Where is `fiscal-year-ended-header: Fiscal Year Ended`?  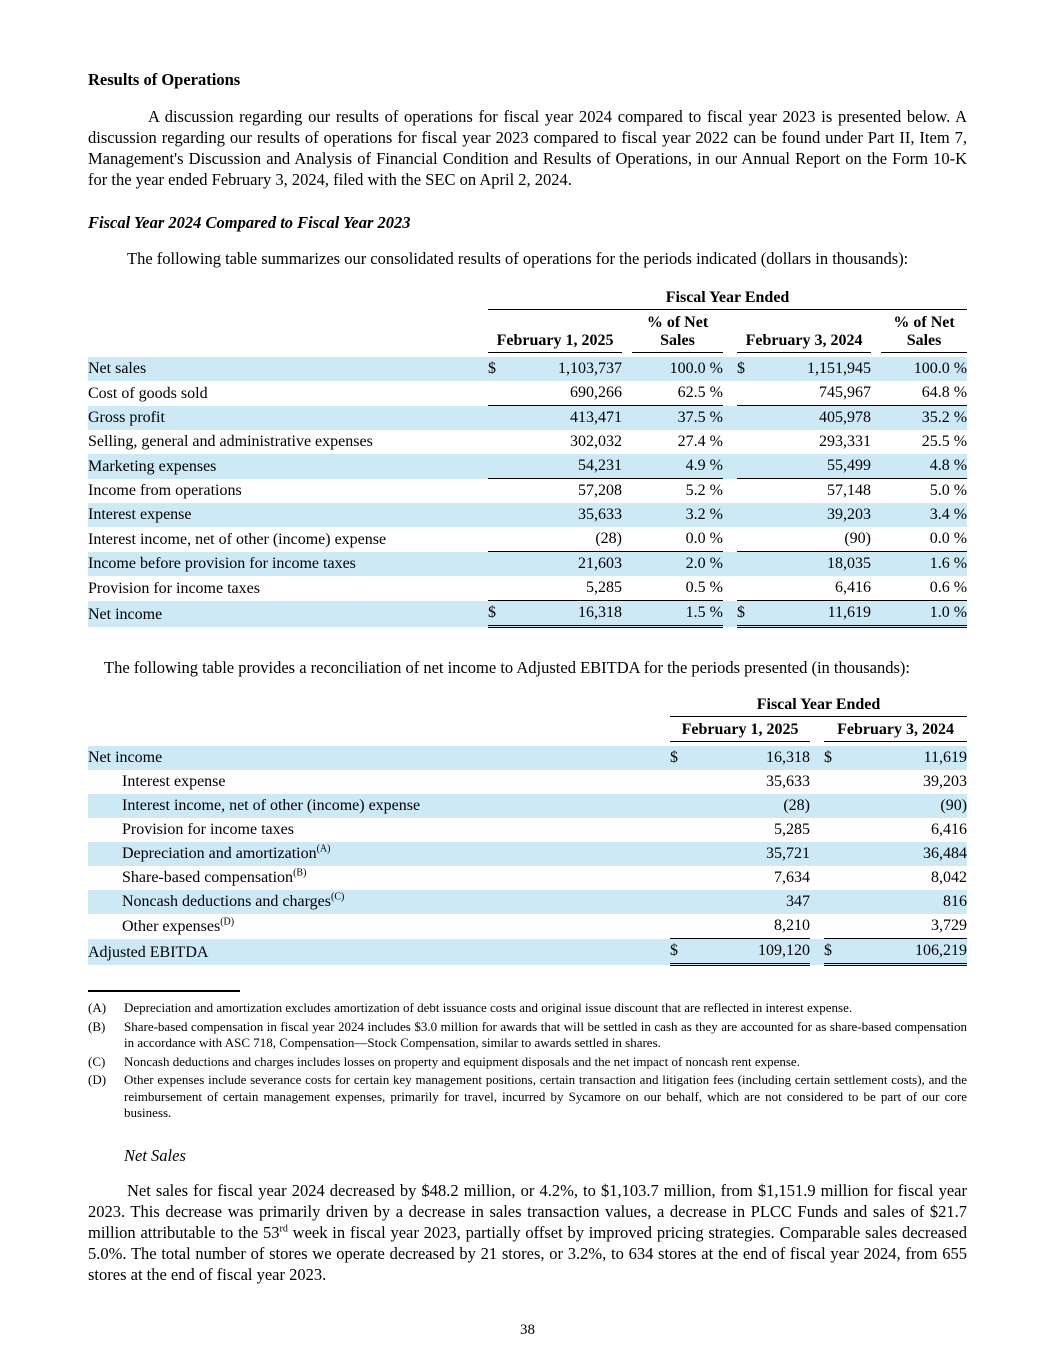
fiscal-year-ended-header: Fiscal Year Ended is located at coordinates (728, 299).